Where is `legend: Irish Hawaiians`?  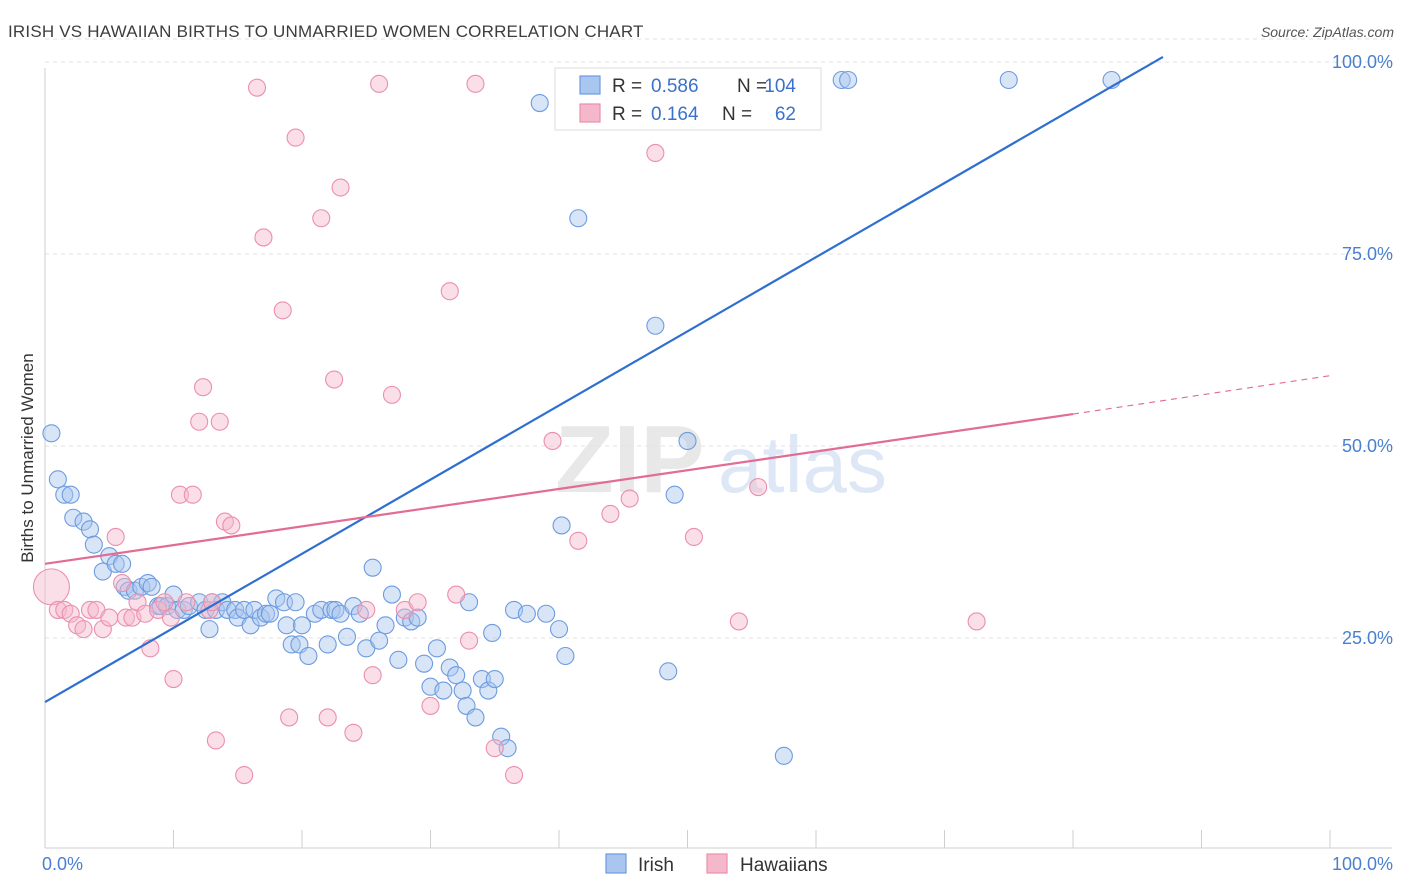
legend: Irish Hawaiians is located at coordinates (716, 864).